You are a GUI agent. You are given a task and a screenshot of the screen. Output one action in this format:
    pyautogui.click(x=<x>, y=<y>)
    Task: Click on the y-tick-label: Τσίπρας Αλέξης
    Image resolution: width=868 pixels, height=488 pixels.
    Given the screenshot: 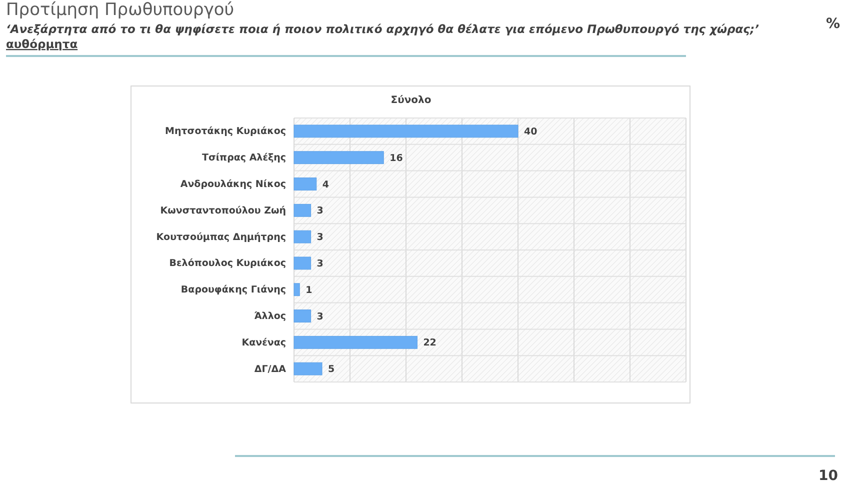 What is the action you would take?
    pyautogui.click(x=244, y=158)
    